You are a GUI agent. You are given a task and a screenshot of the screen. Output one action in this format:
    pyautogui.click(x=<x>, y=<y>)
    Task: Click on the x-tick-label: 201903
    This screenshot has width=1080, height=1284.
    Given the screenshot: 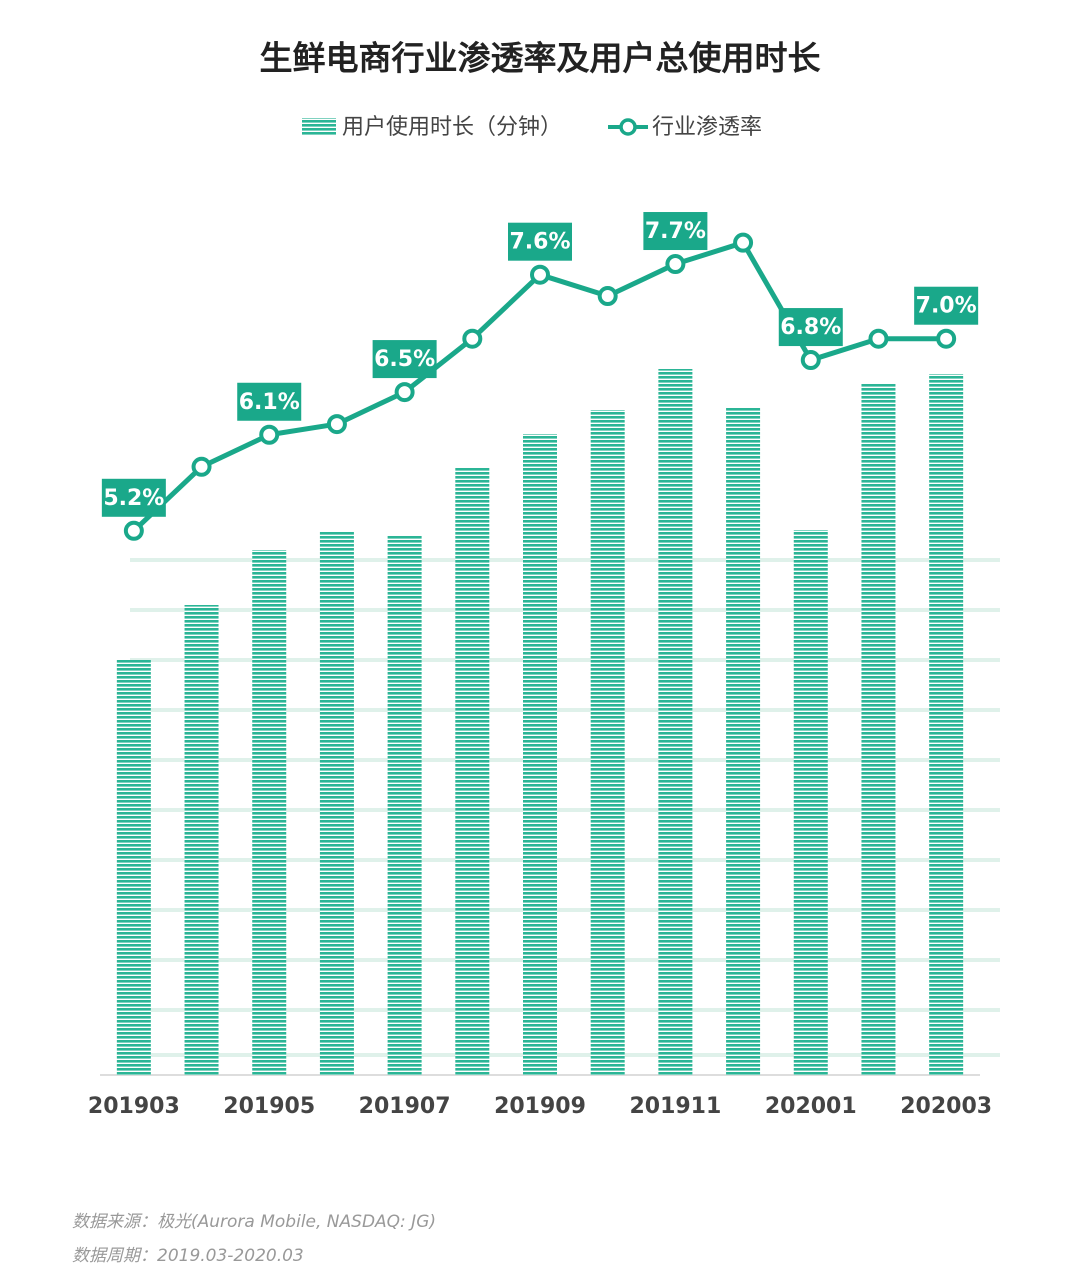 What is the action you would take?
    pyautogui.click(x=134, y=1106)
    